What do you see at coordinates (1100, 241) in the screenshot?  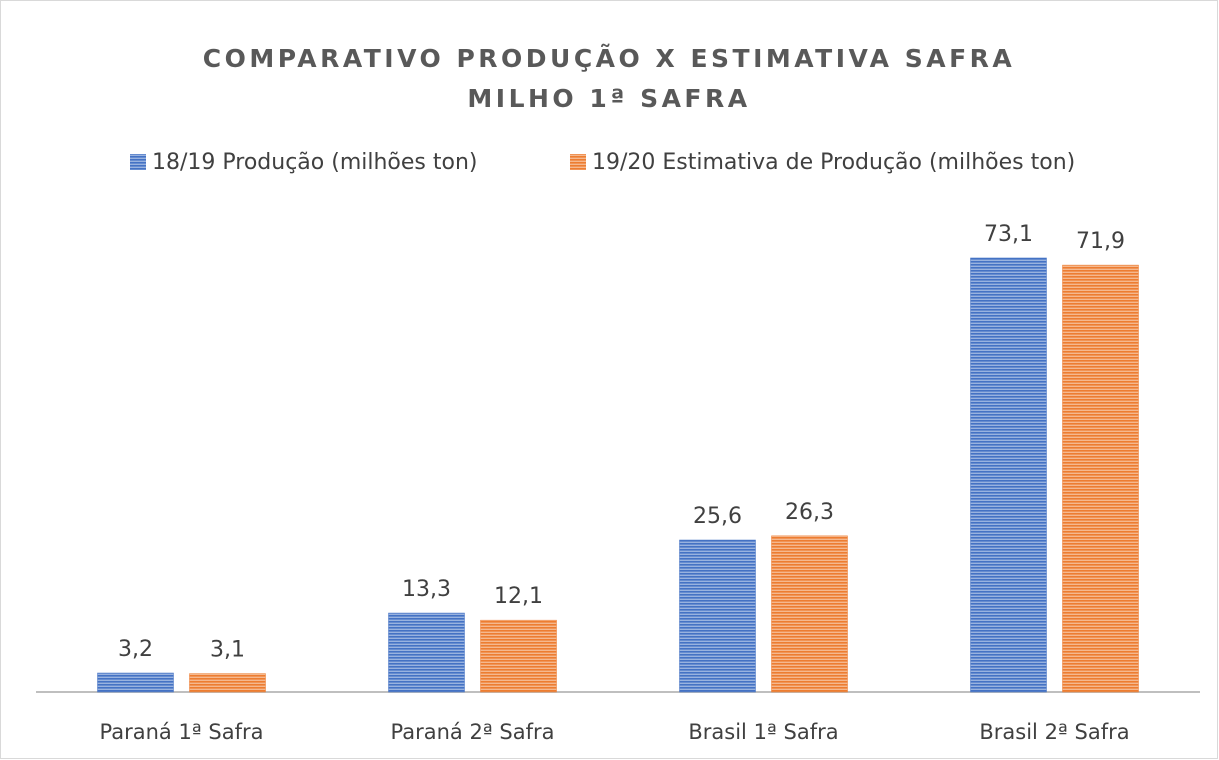 I see `data-label: 71,9` at bounding box center [1100, 241].